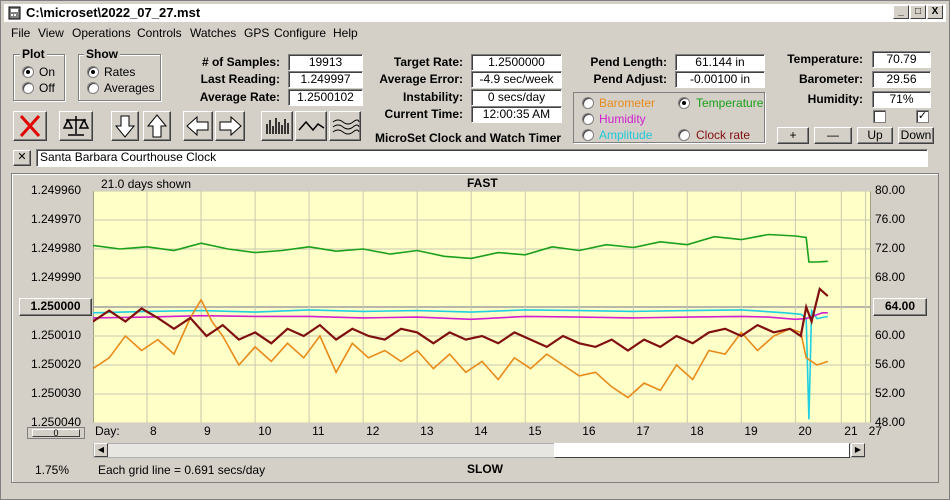 This screenshot has height=500, width=950. What do you see at coordinates (482, 183) in the screenshot?
I see `fast-label: FAST` at bounding box center [482, 183].